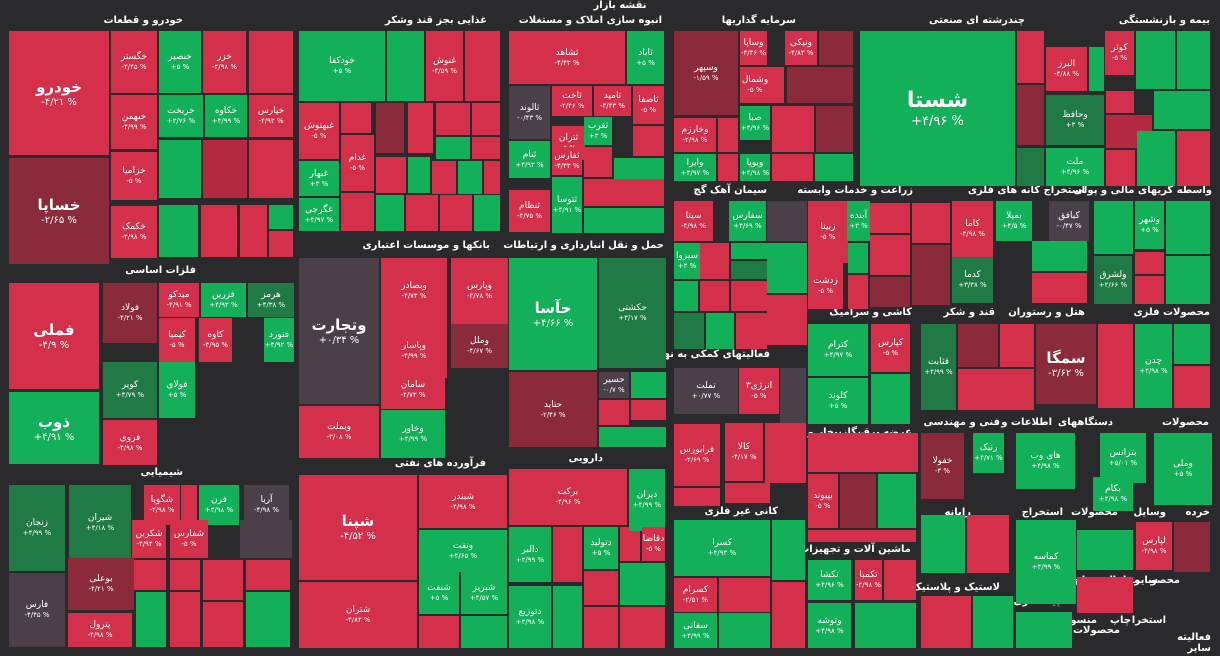 The height and width of the screenshot is (656, 1220). I want to click on stock-tile: شبریز +۴/۵۷ %, so click(484, 593).